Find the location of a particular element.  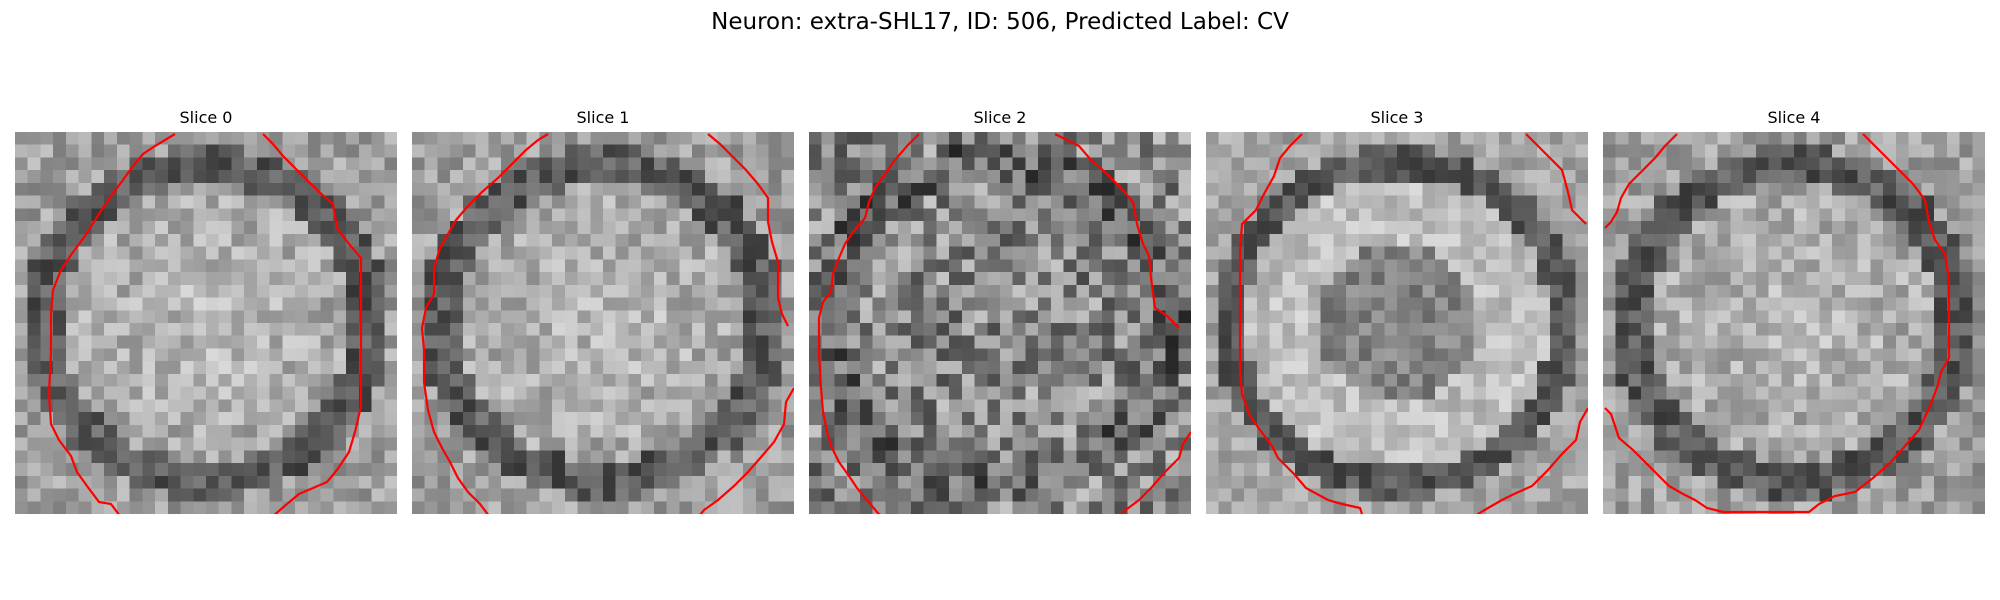

slice-panel-0: Slice 0 is located at coordinates (206, 311).